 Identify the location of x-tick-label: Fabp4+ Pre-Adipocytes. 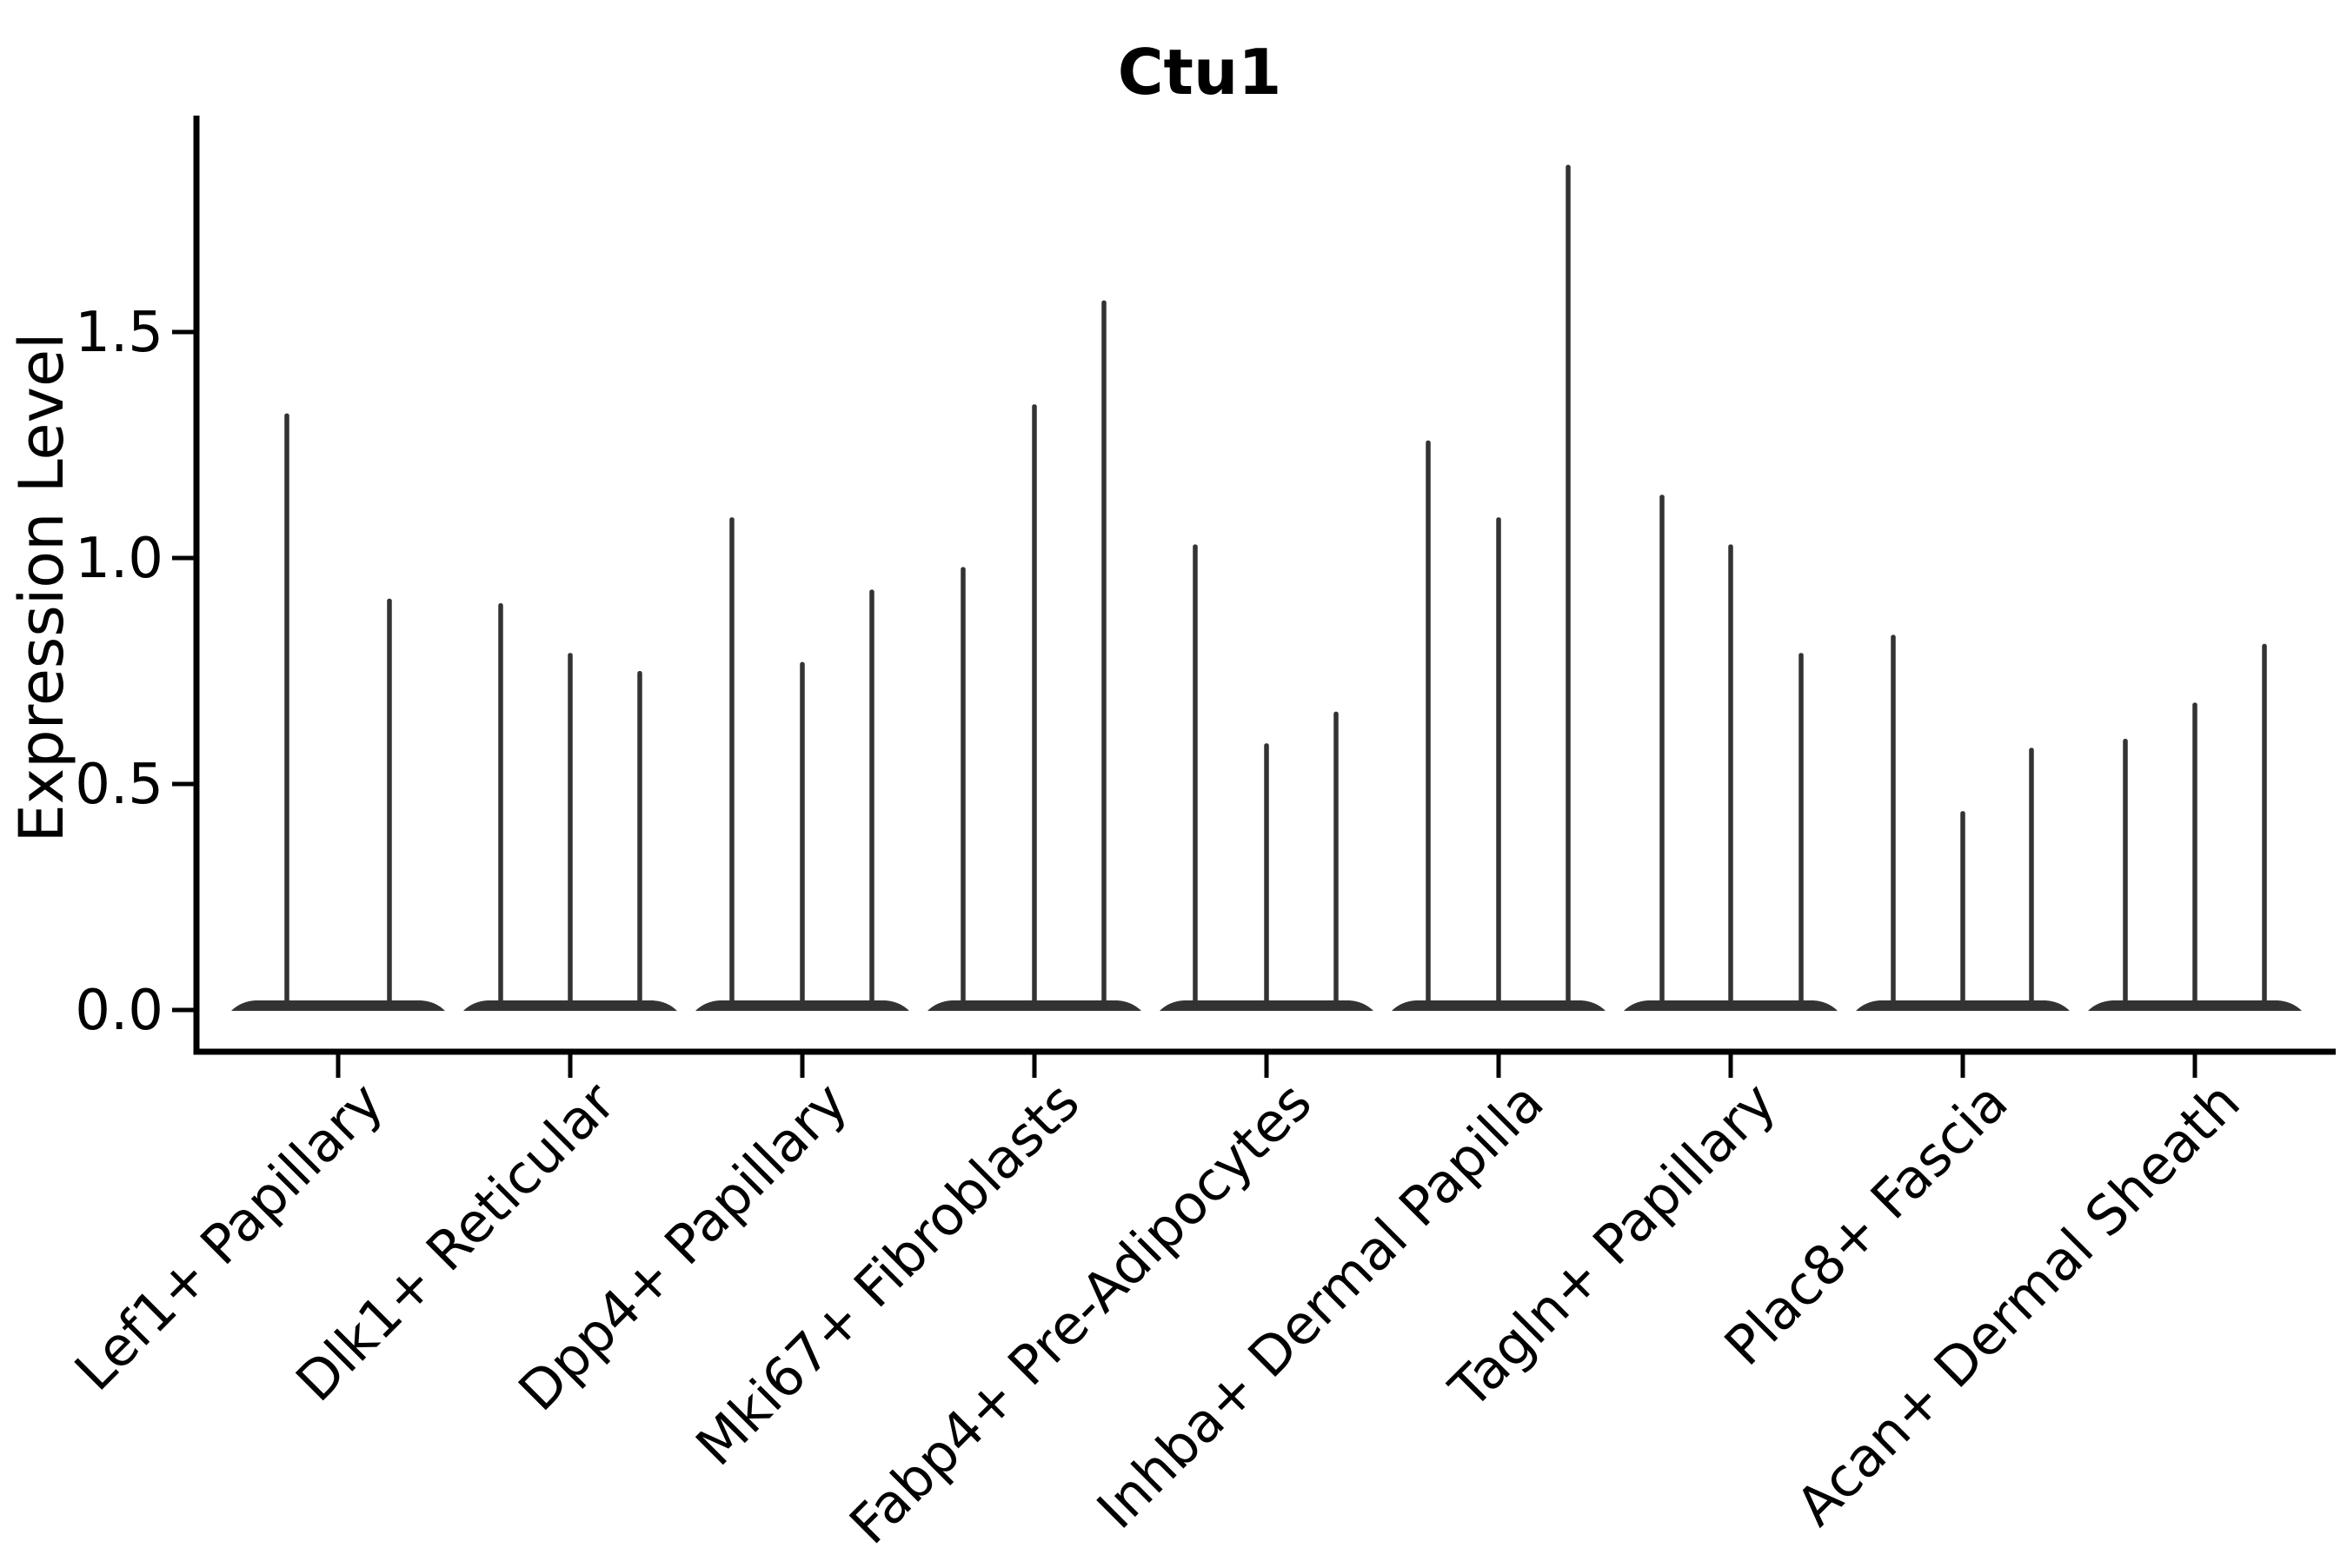
(1080, 1313).